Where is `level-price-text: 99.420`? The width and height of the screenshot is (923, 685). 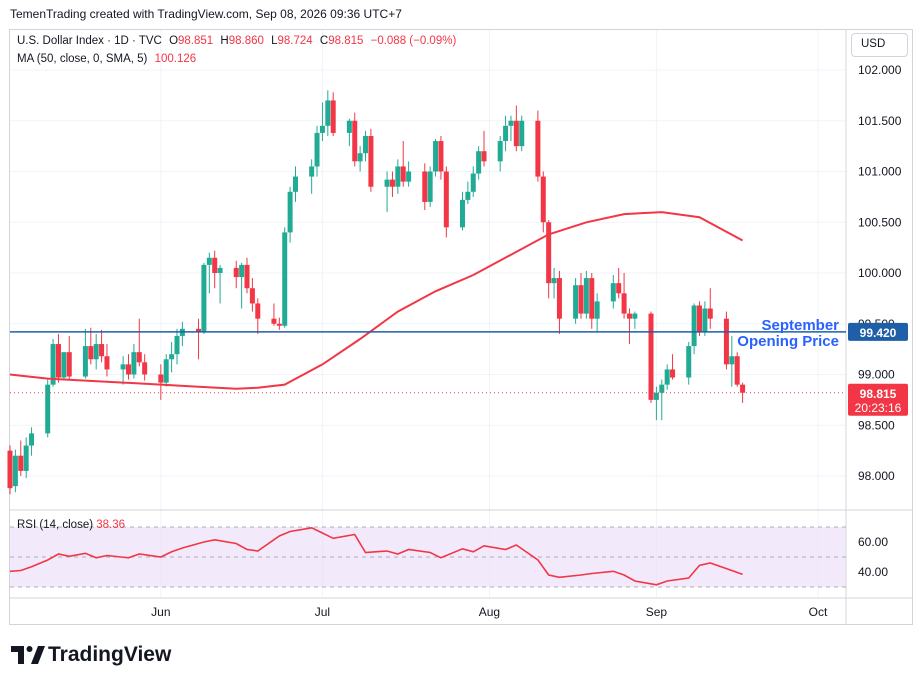
level-price-text: 99.420 is located at coordinates (878, 333).